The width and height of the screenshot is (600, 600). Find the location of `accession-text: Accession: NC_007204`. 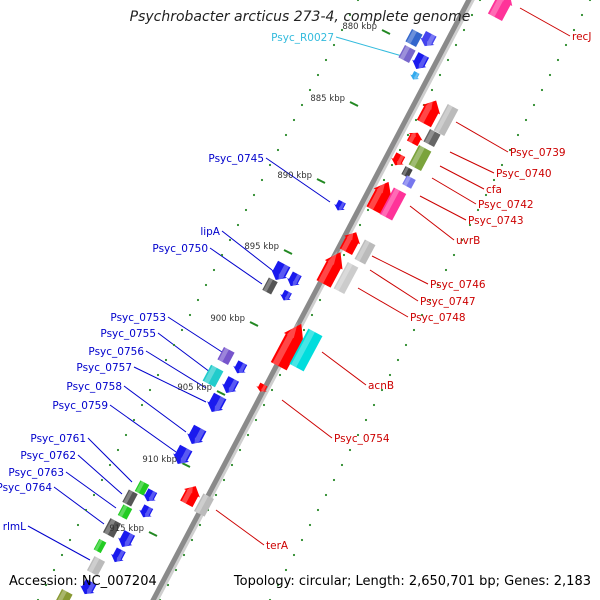

accession-text: Accession: NC_007204 is located at coordinates (83, 581).